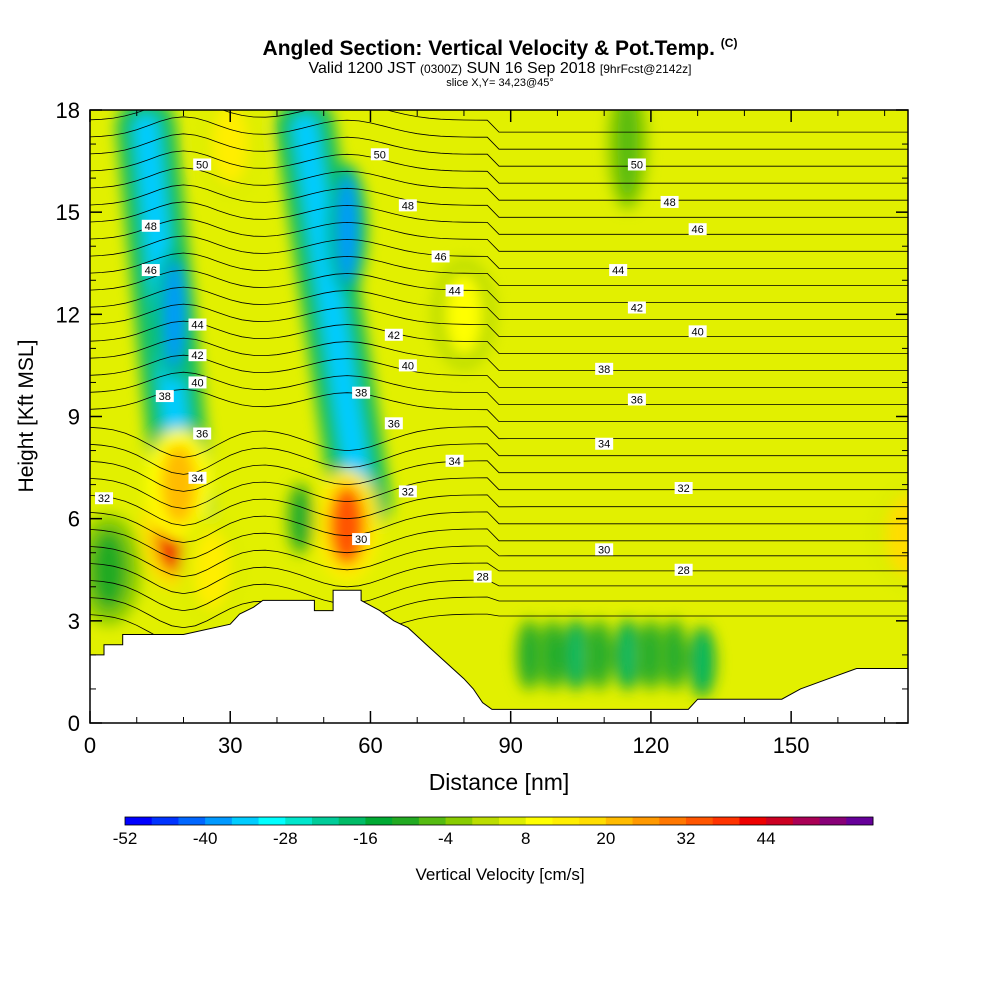  Describe the element at coordinates (26, 416) in the screenshot. I see `y-axis-label: Height [Kft MSL]` at that location.